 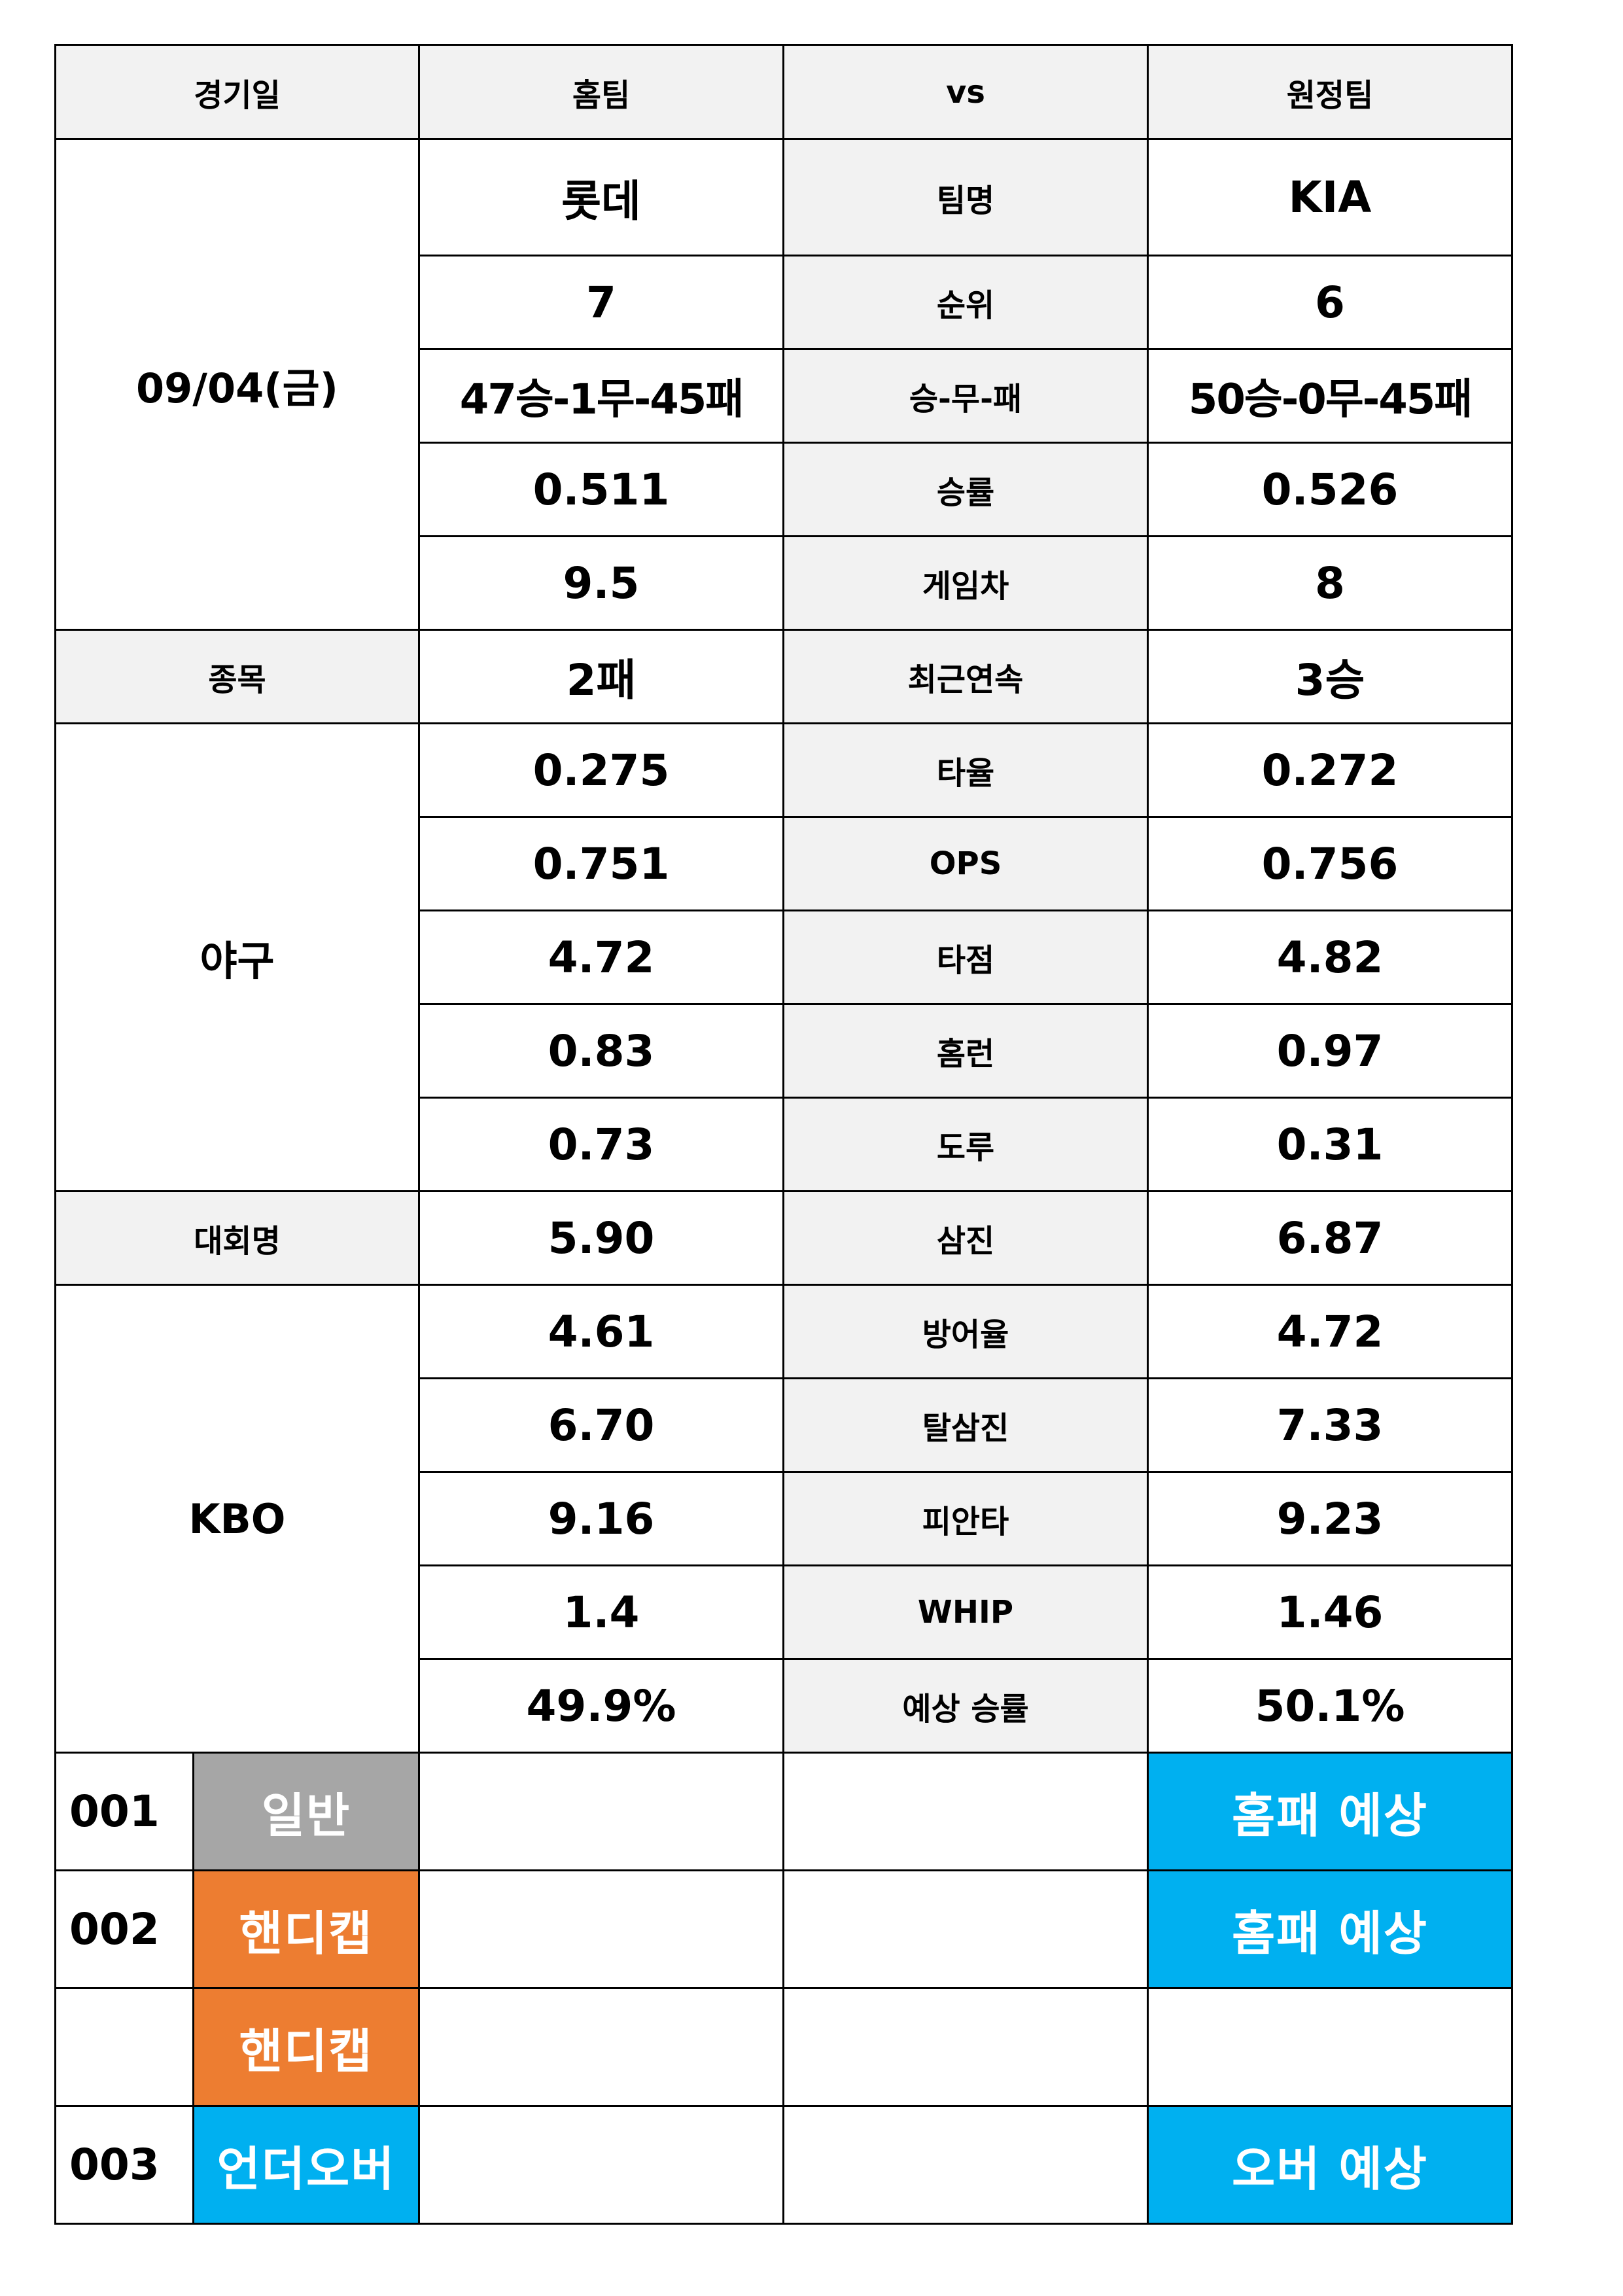 I want to click on home-value: 4.61, so click(x=601, y=1331).